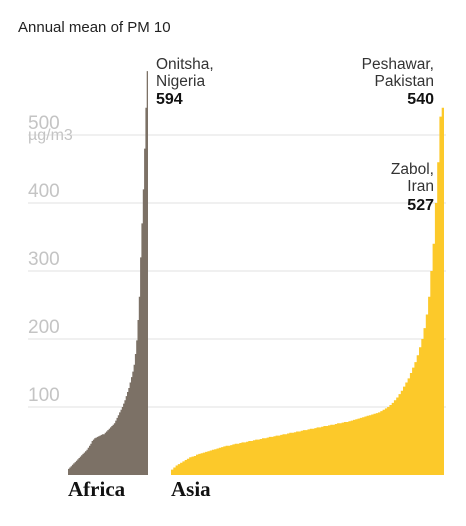 This screenshot has height=526, width=466. I want to click on annotation-onitsha-line2: Nigeria, so click(180, 81).